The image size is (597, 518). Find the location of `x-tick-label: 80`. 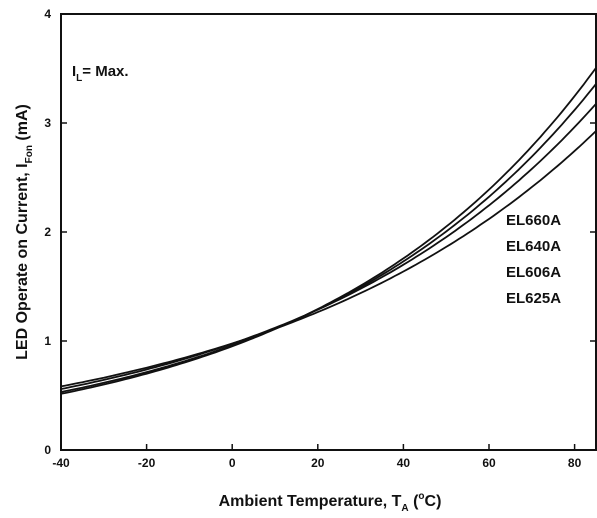

x-tick-label: 80 is located at coordinates (575, 463).